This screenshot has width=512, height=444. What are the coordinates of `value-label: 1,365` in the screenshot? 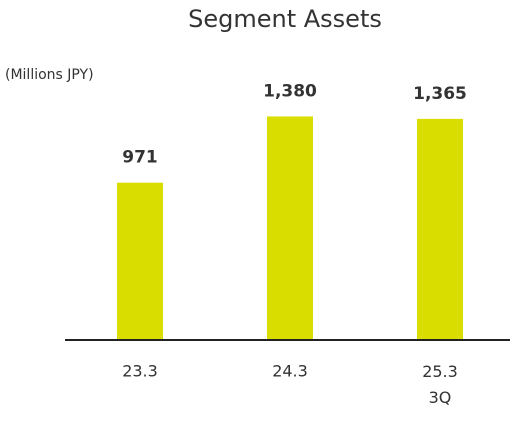 It's located at (440, 94).